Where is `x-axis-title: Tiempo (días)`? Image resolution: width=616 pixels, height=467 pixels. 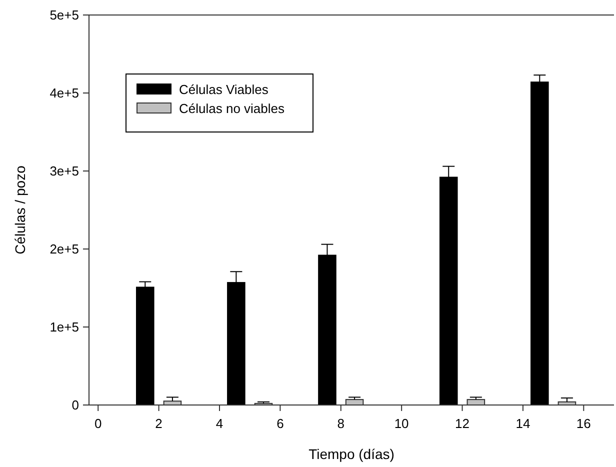
x-axis-title: Tiempo (días) is located at coordinates (351, 454).